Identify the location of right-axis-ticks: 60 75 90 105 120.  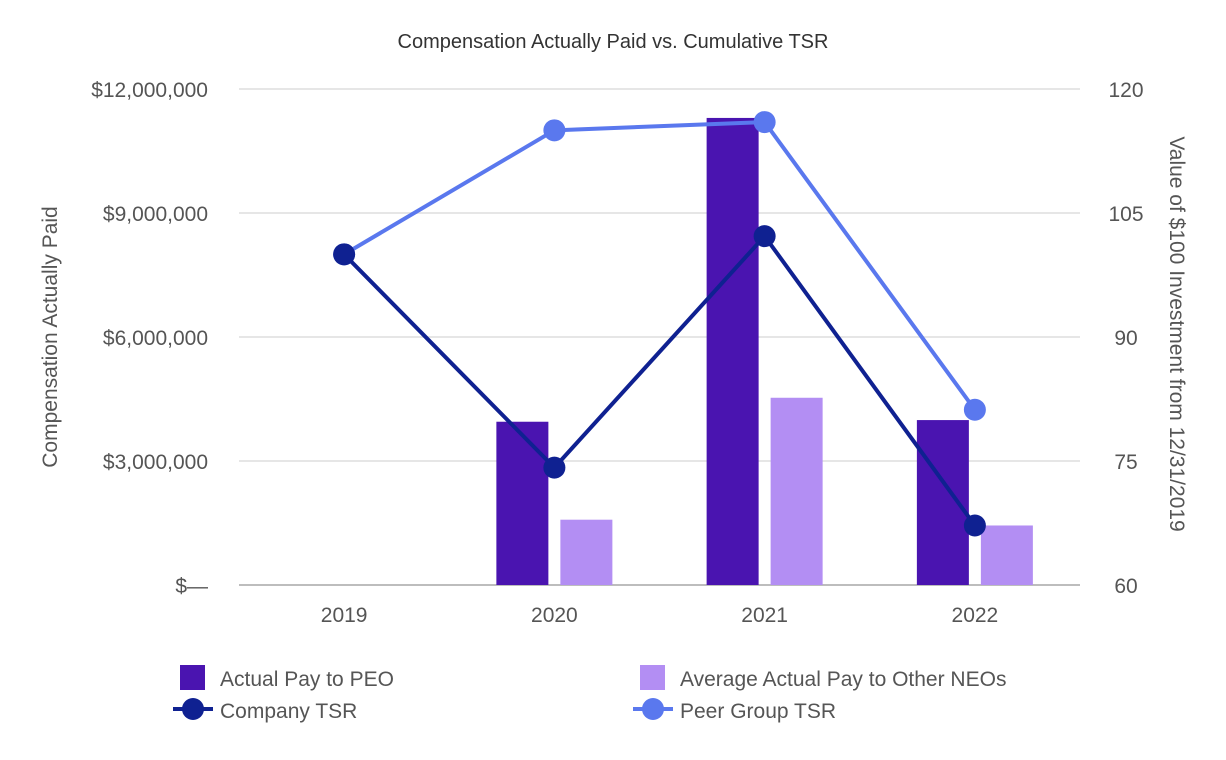
(1125, 338).